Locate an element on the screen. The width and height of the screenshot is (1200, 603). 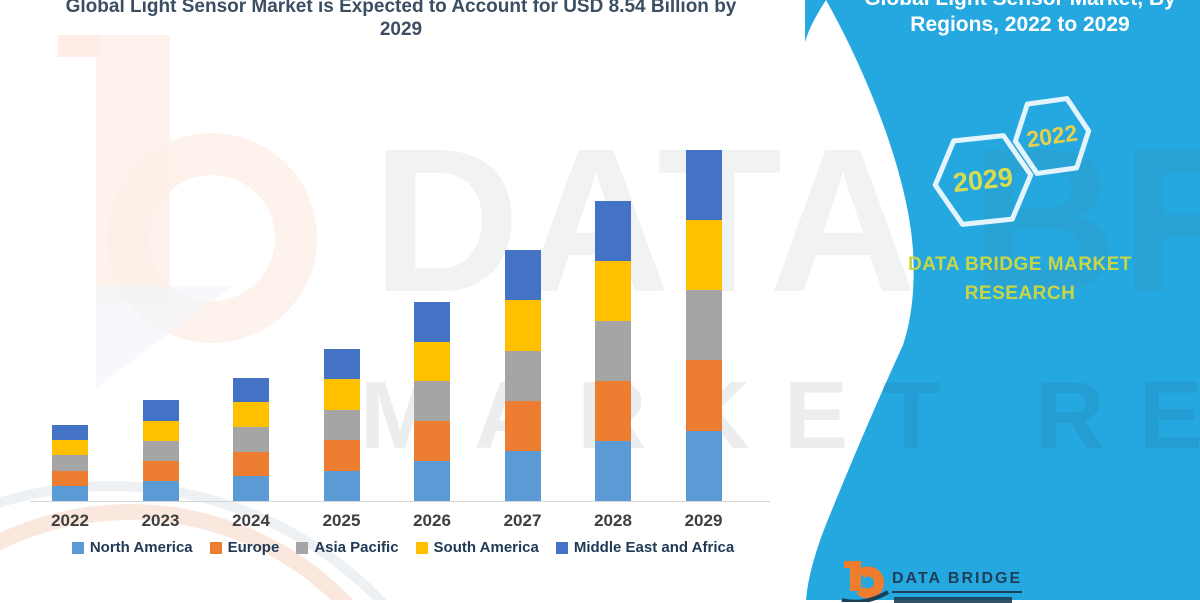
x-axis-label-2026: 2026 is located at coordinates (432, 520).